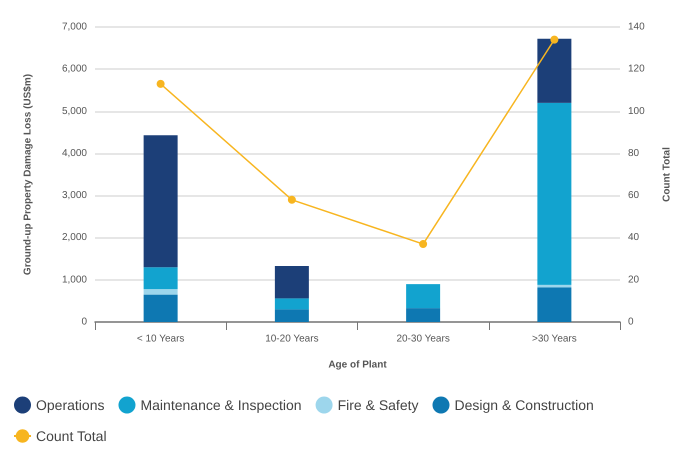 This screenshot has height=450, width=685. I want to click on legend-label: Maintenance & Inspection, so click(221, 405).